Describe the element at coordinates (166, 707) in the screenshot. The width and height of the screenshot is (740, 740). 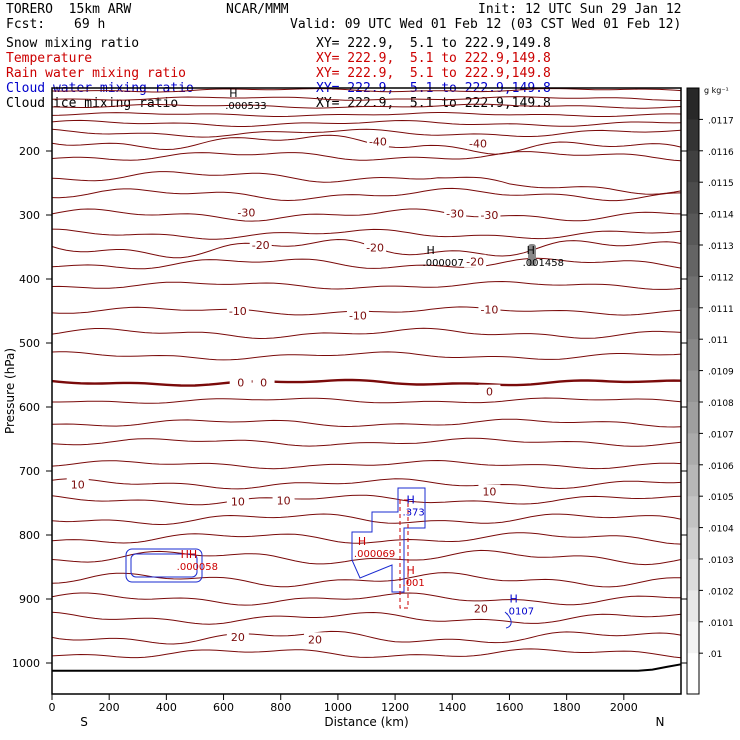
I see `x-tick-label: 400` at that location.